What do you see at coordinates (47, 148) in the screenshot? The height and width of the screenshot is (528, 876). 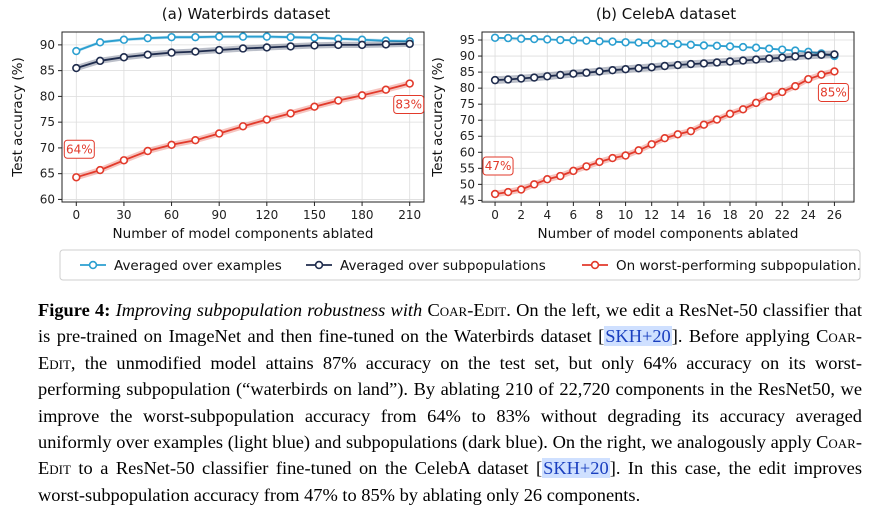 I see `y-tick-label: 70` at bounding box center [47, 148].